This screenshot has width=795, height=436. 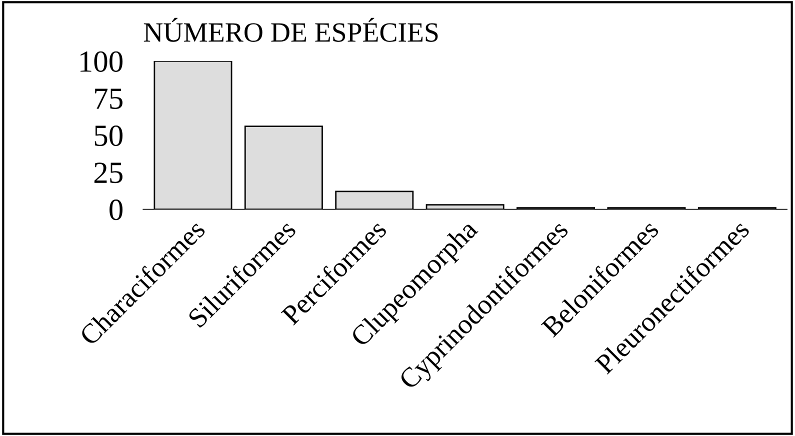 I want to click on y-tick-label: 75, so click(x=108, y=98).